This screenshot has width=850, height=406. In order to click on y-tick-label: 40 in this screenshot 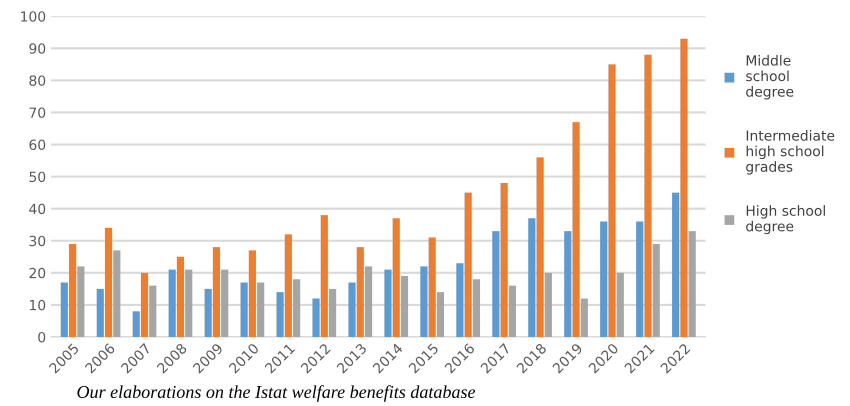, I will do `click(37, 209)`.